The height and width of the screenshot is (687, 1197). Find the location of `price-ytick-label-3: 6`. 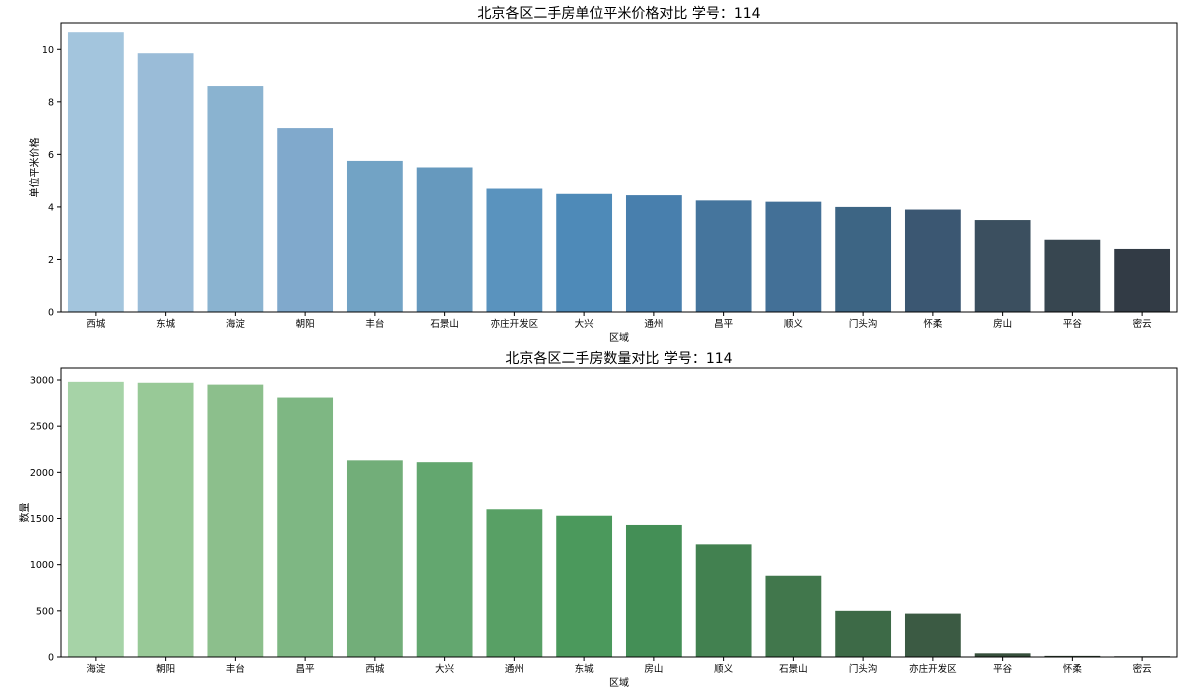

price-ytick-label-3: 6 is located at coordinates (51, 155).